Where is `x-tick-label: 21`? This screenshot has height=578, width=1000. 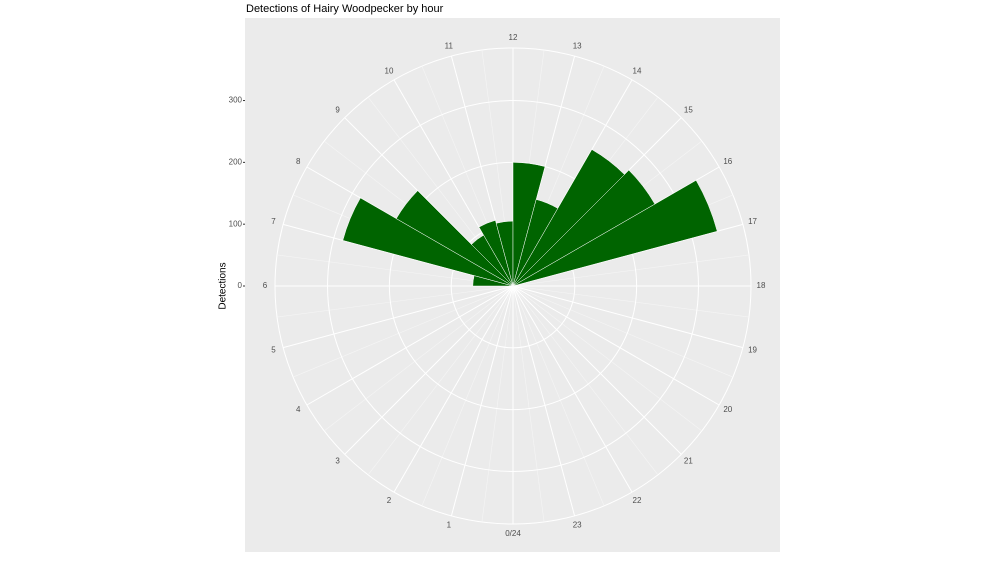
x-tick-label: 21 is located at coordinates (688, 460).